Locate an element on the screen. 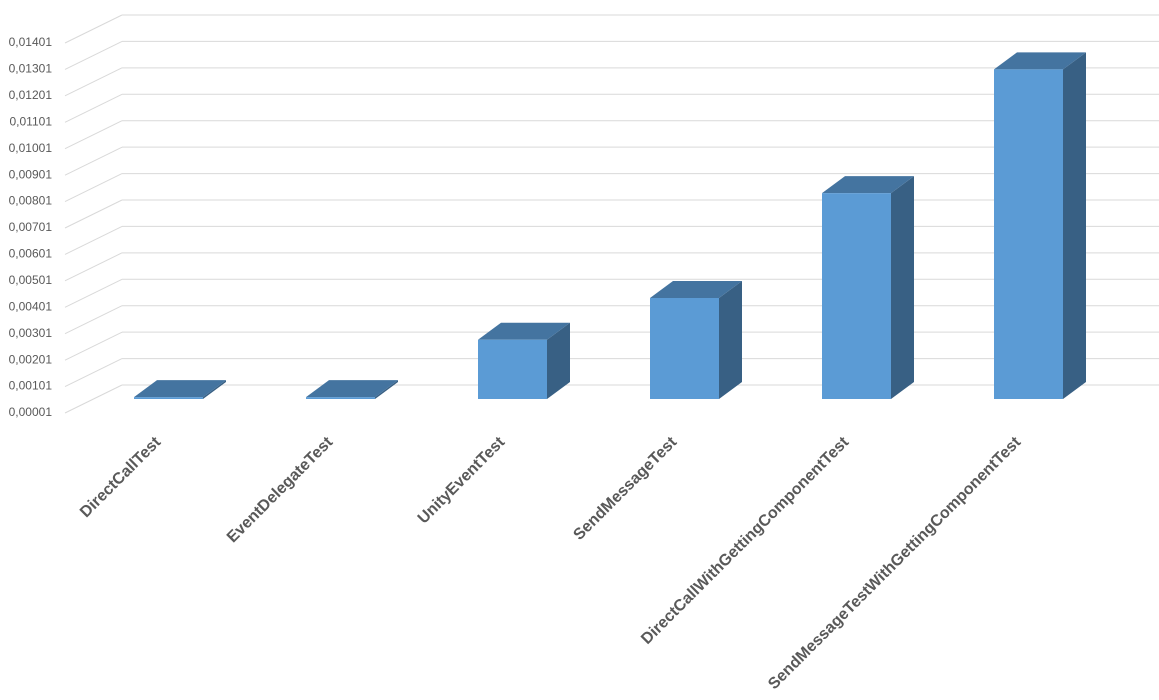 This screenshot has width=1159, height=700. y-tick-label: 0,00101 is located at coordinates (31, 386).